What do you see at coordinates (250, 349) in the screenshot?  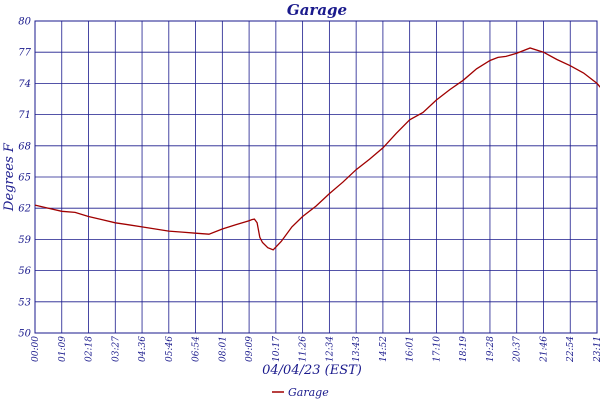 I see `x-tick-label: 09:09` at bounding box center [250, 349].